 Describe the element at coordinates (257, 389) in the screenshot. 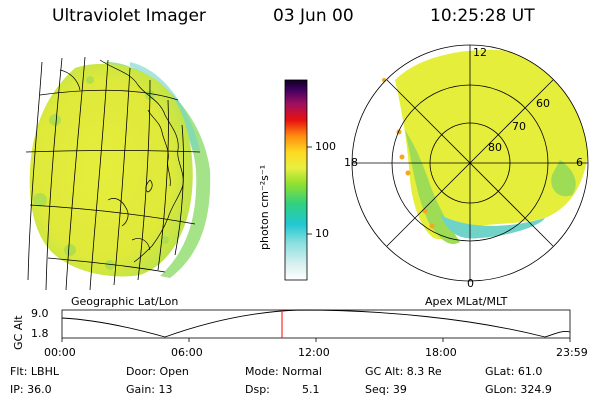

I see `dsp-label: Dsp:` at that location.